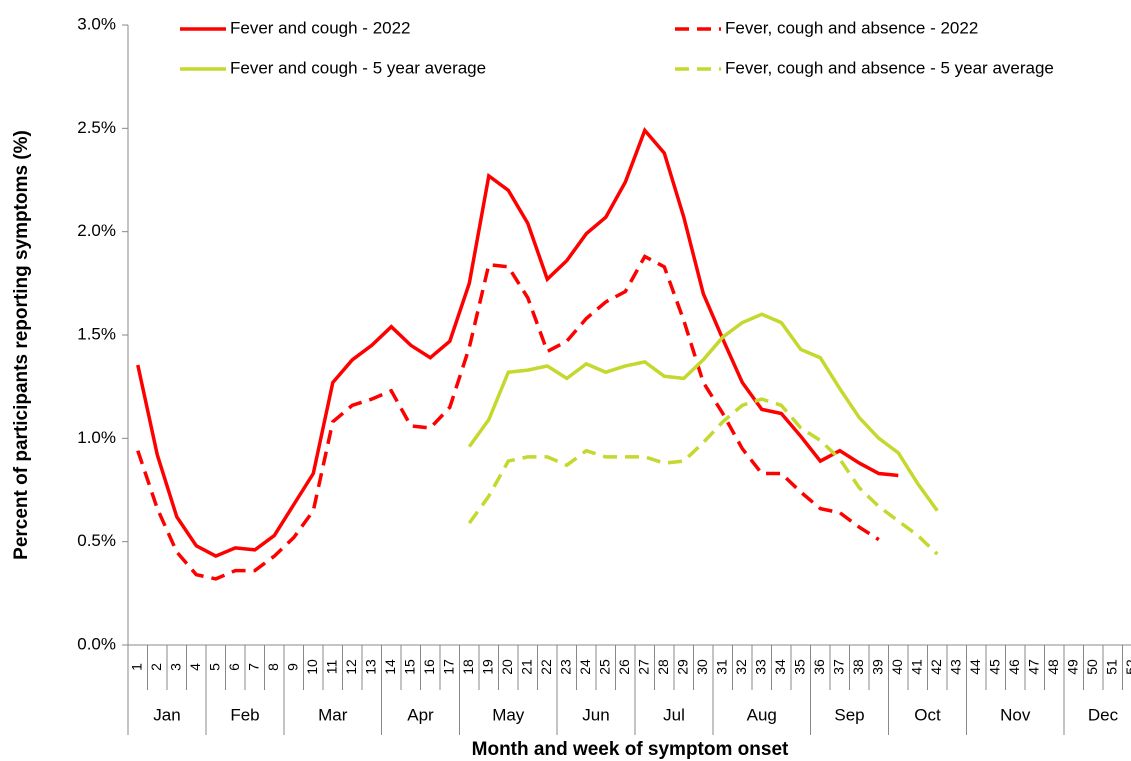 The image size is (1131, 761). Describe the element at coordinates (897, 667) in the screenshot. I see `x-tick-label: 40` at that location.